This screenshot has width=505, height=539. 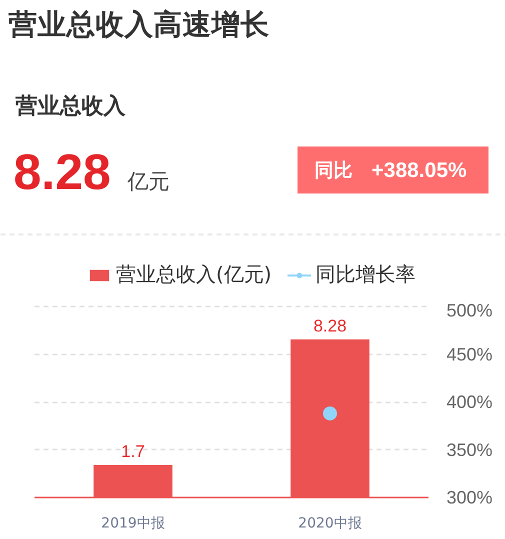 What do you see at coordinates (419, 170) in the screenshot?
I see `text: +388.05%` at bounding box center [419, 170].